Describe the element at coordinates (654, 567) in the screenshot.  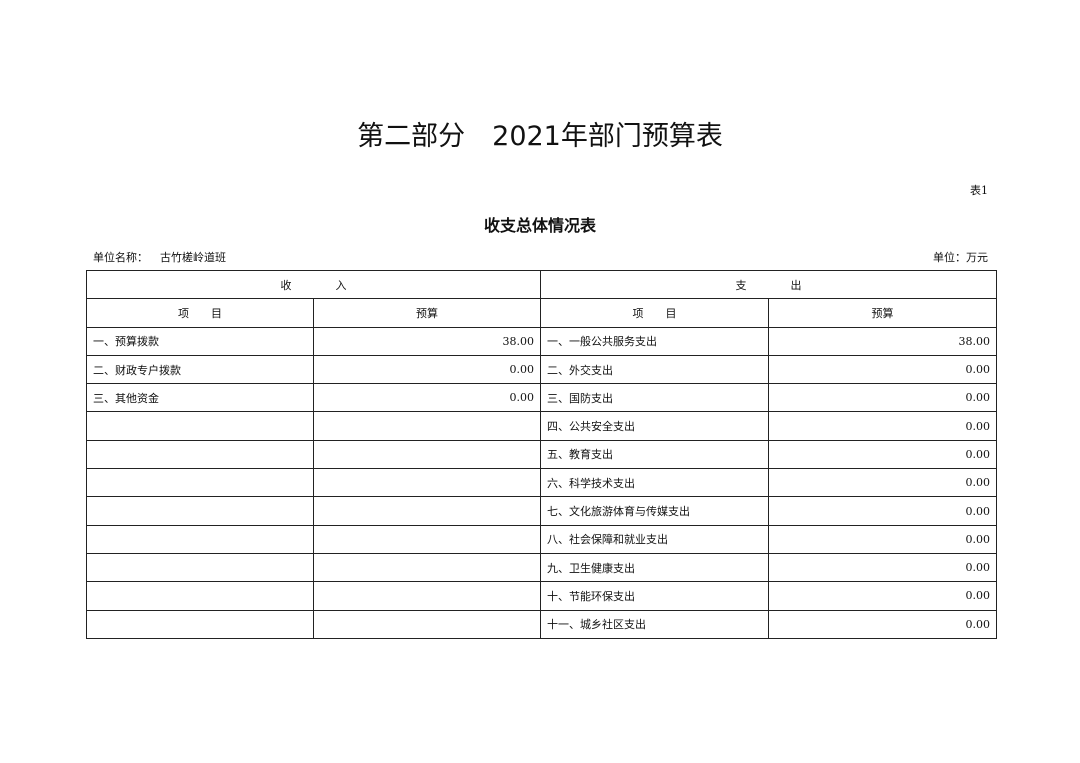
I see `expense-item-cell: 九、卫生健康支出` at that location.